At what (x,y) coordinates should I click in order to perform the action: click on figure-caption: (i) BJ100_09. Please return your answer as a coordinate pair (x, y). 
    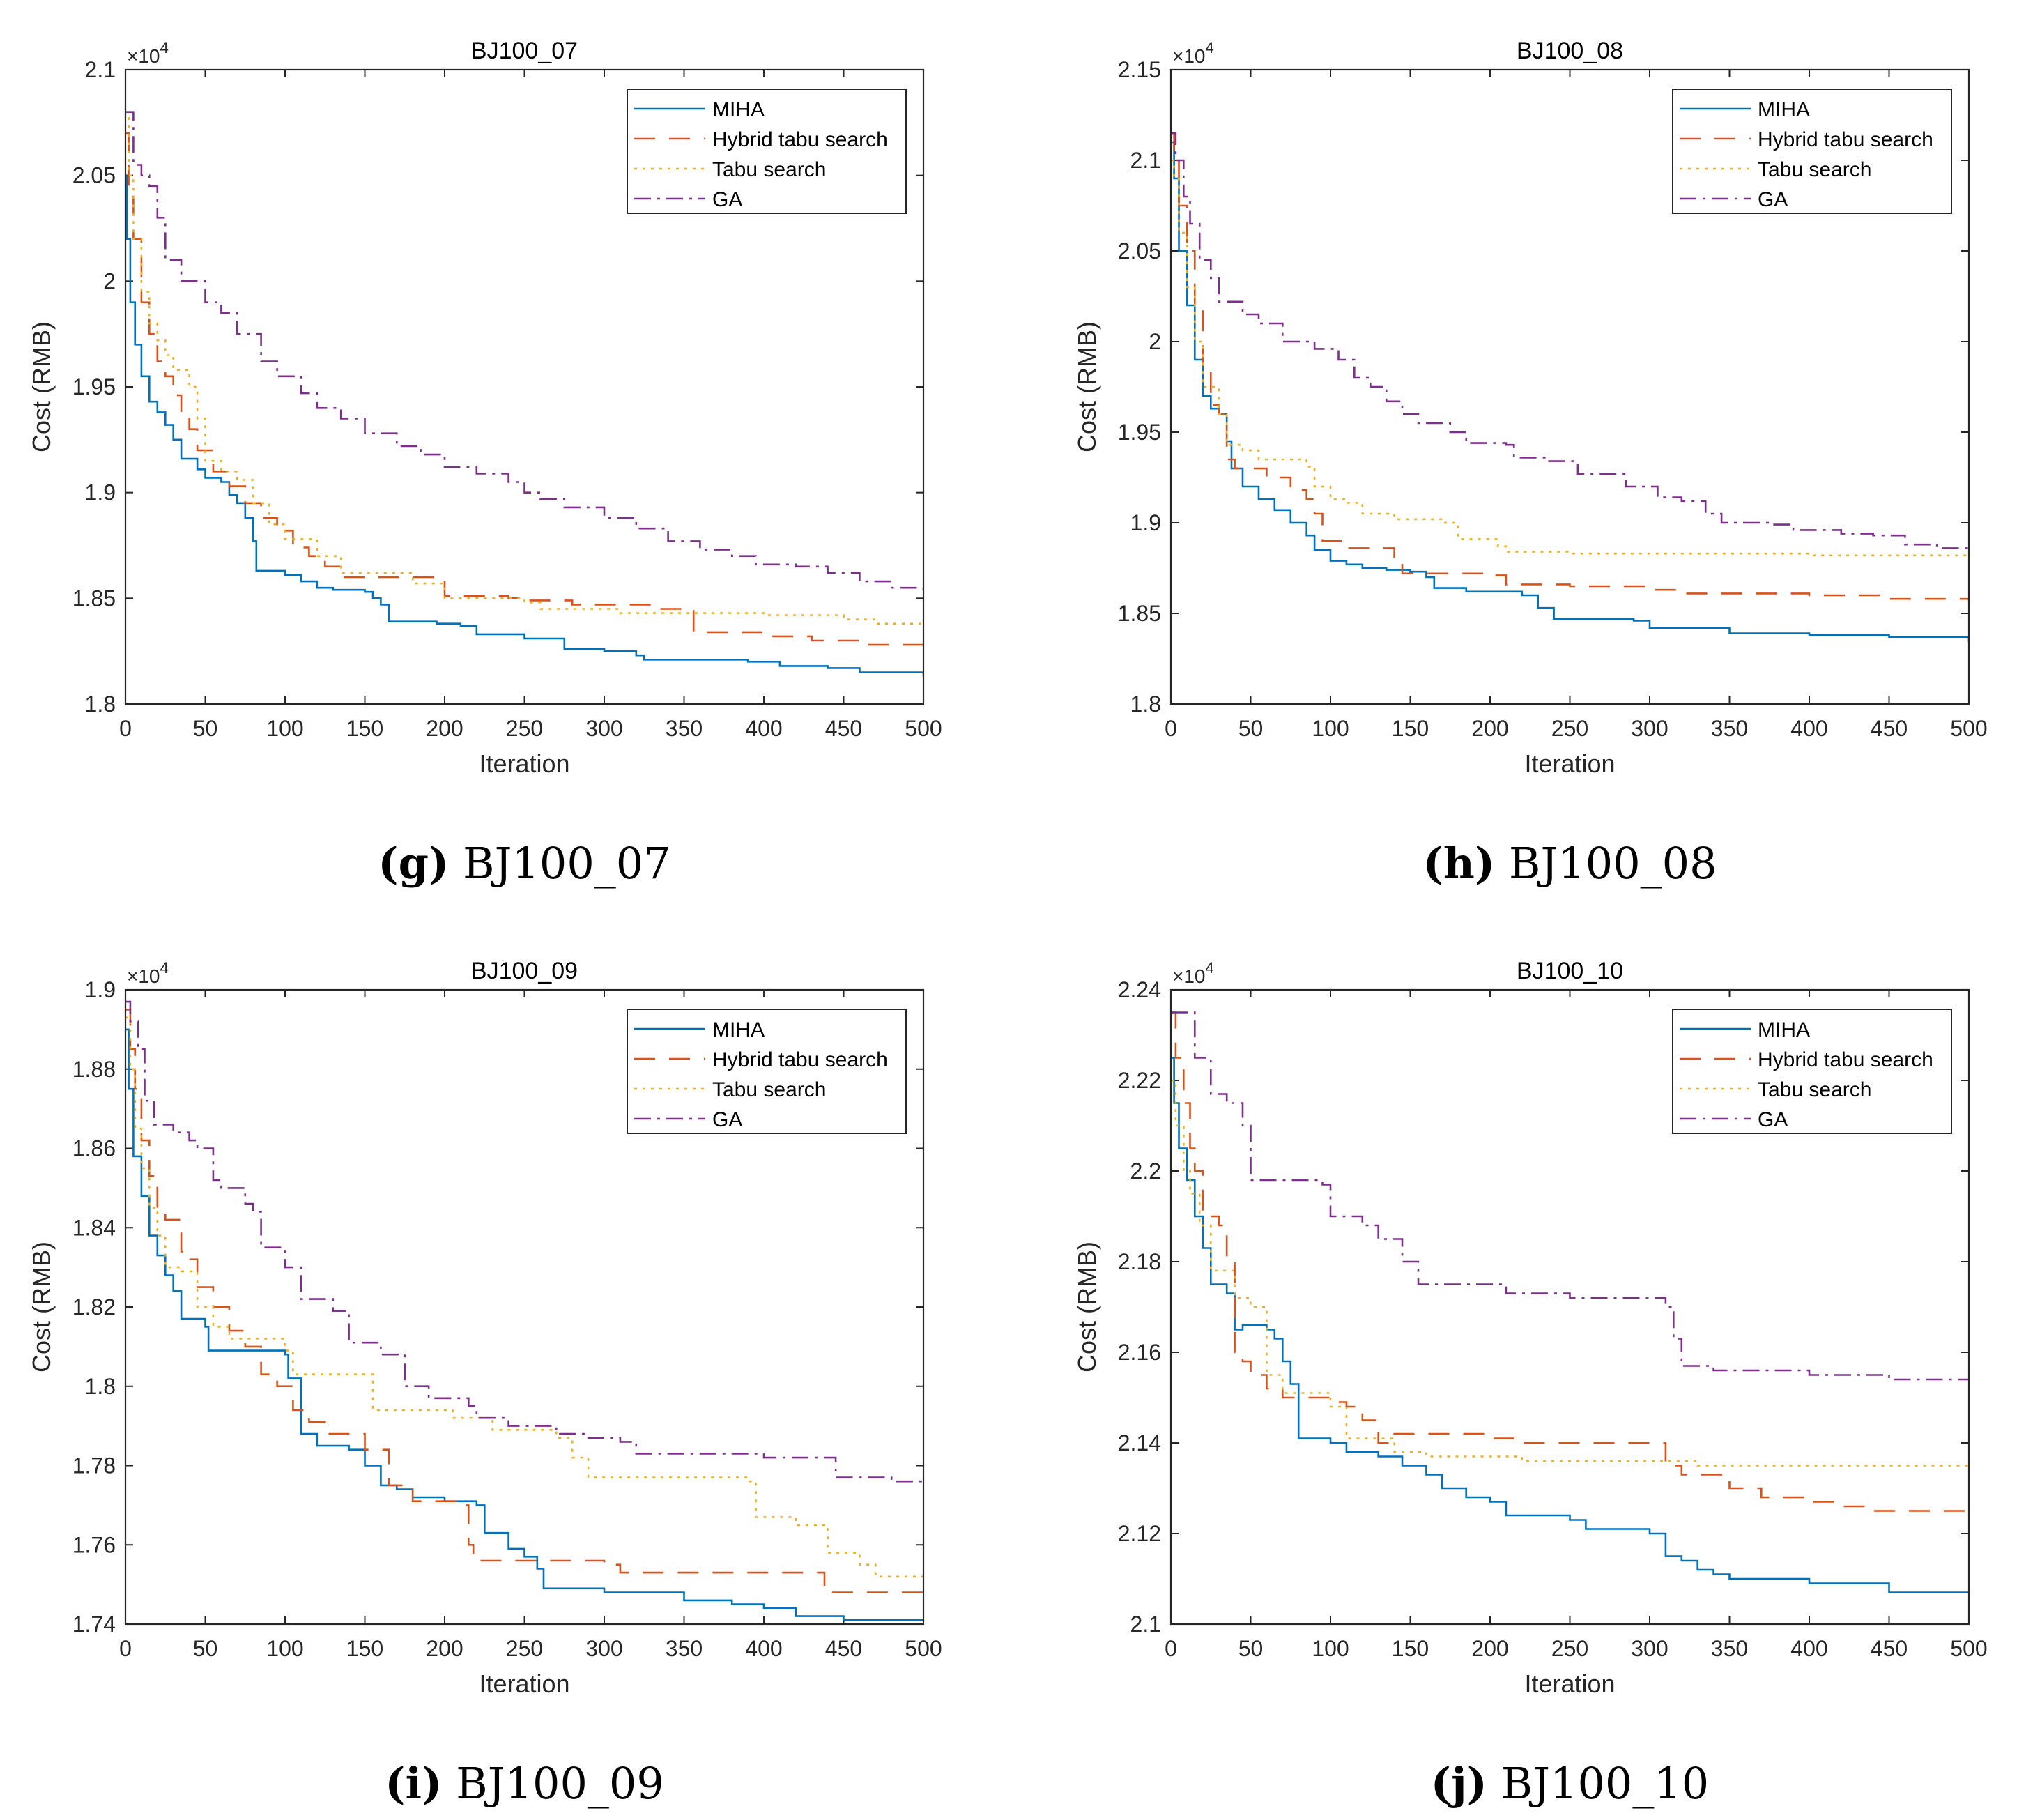
    Looking at the image, I should click on (524, 1783).